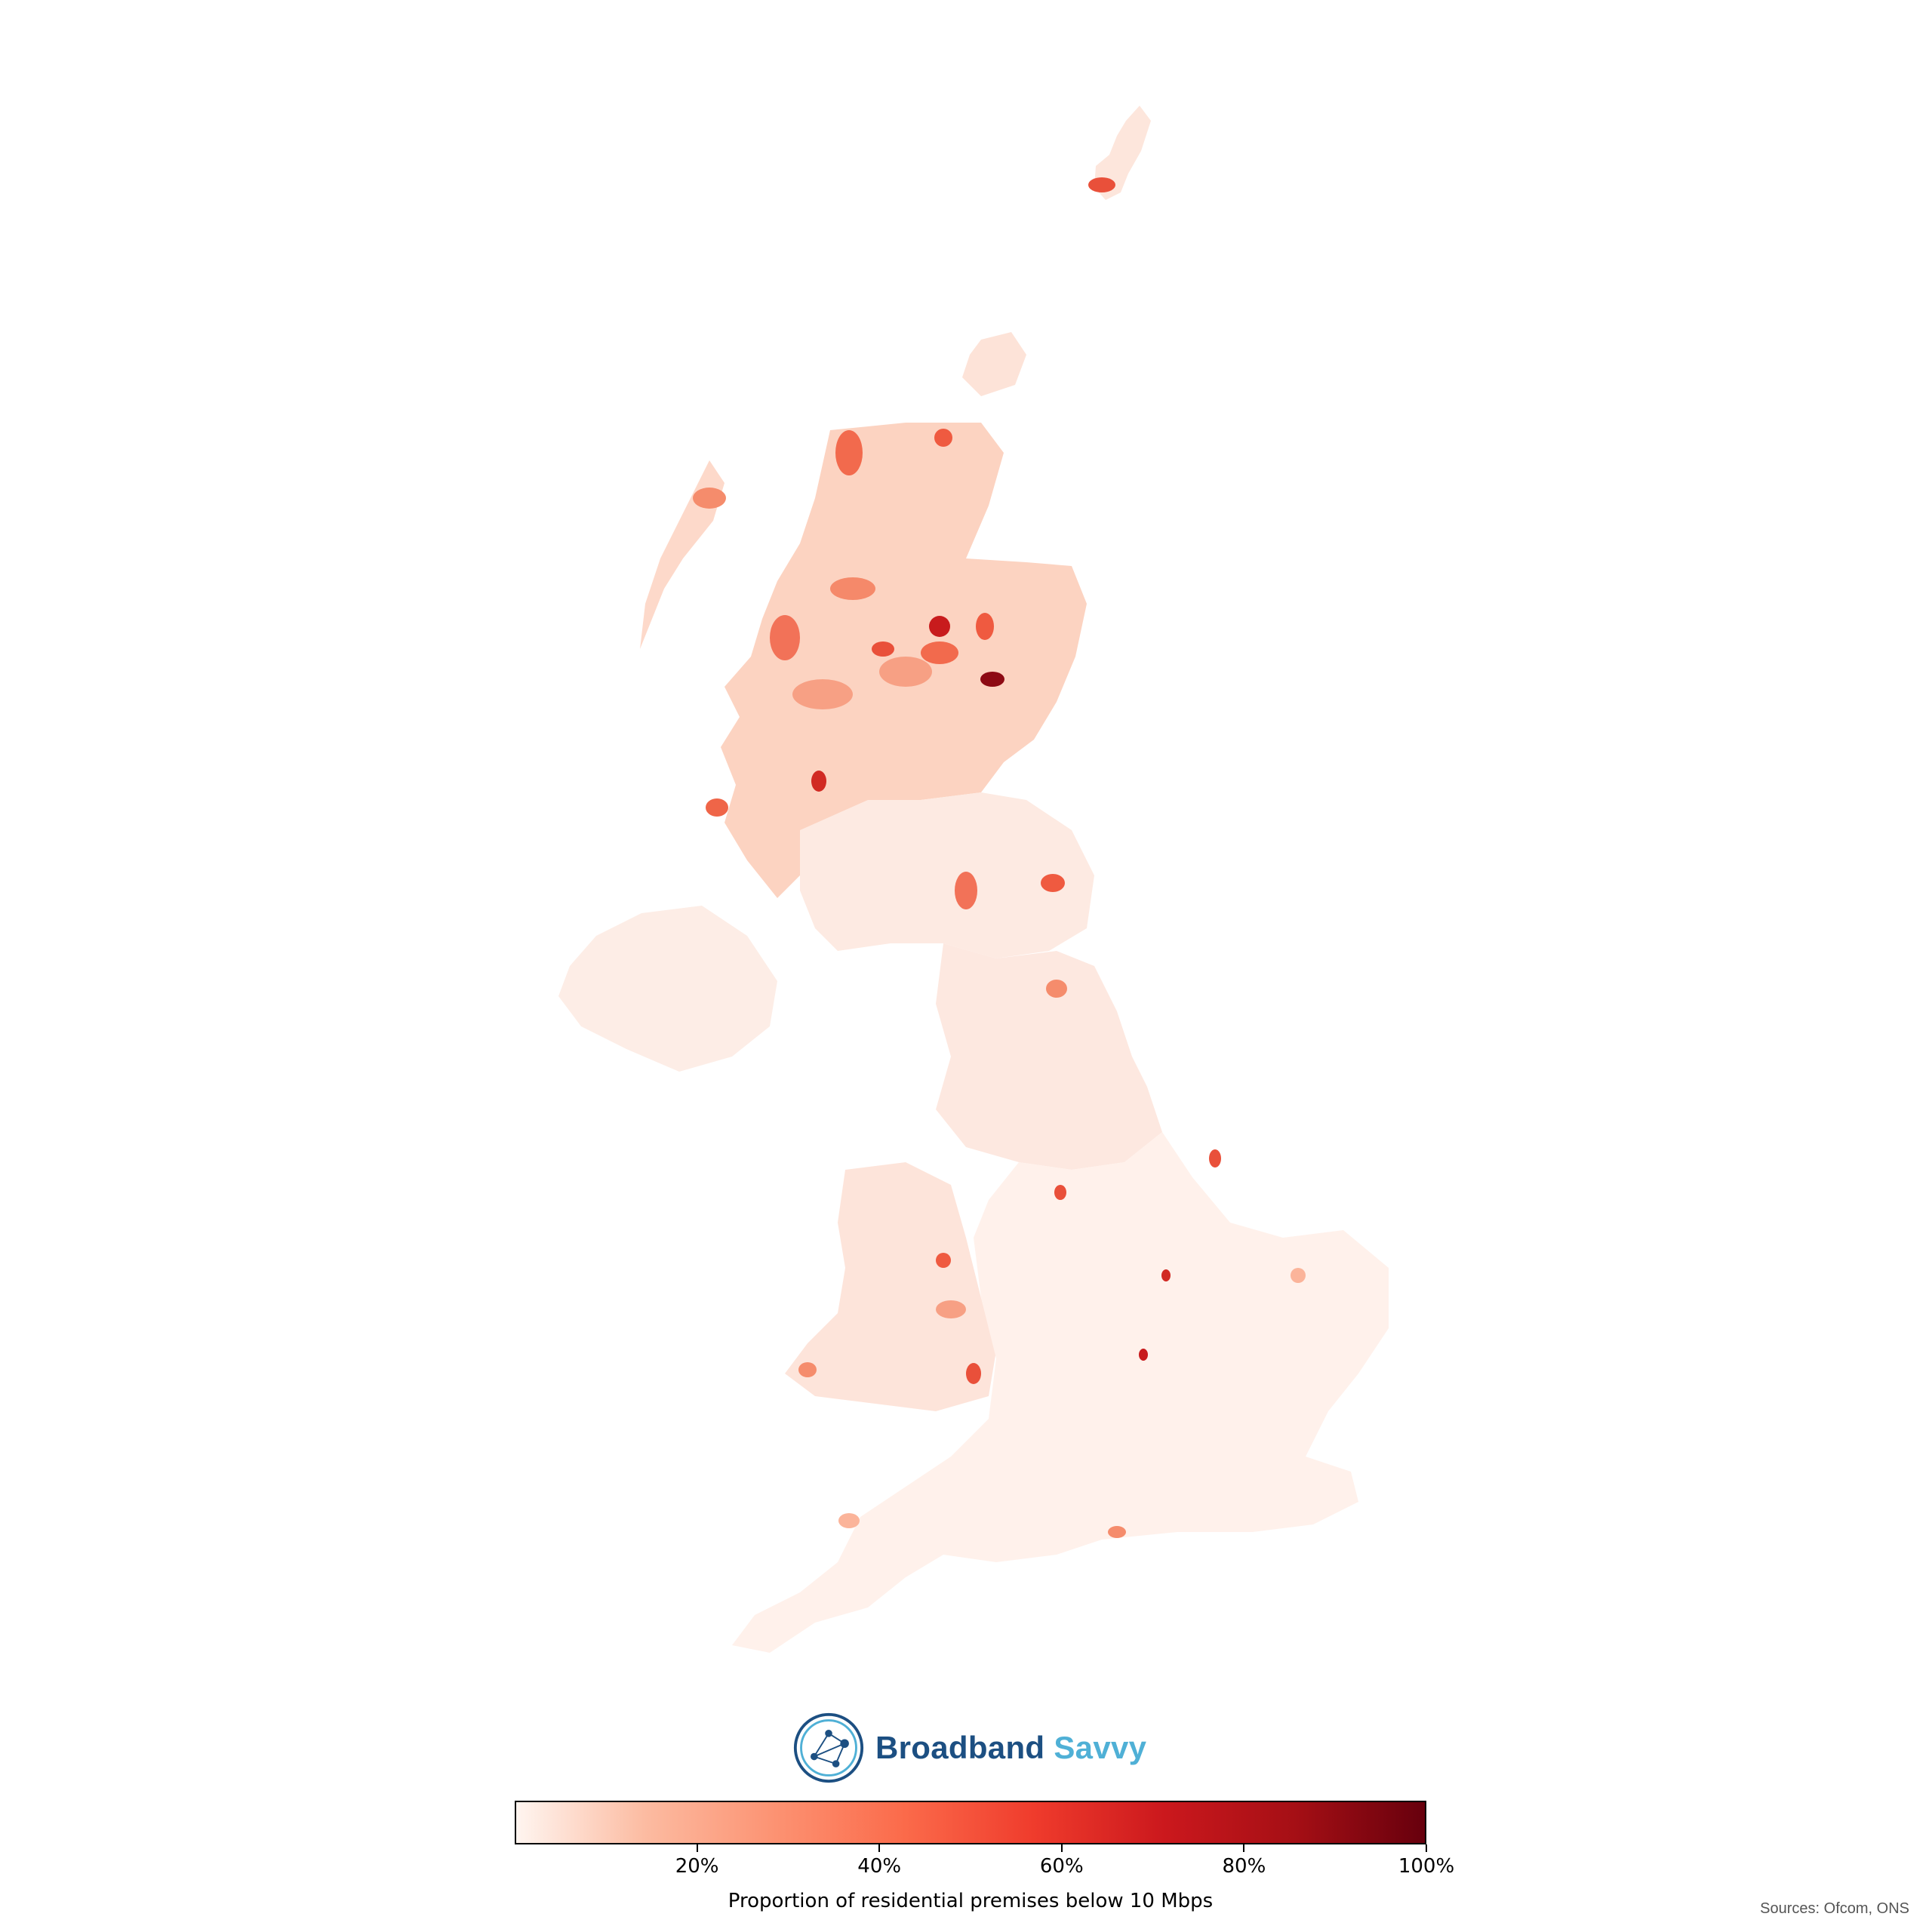 The height and width of the screenshot is (1932, 1932). Describe the element at coordinates (879, 1866) in the screenshot. I see `colorbar-tick-label: 40%` at that location.